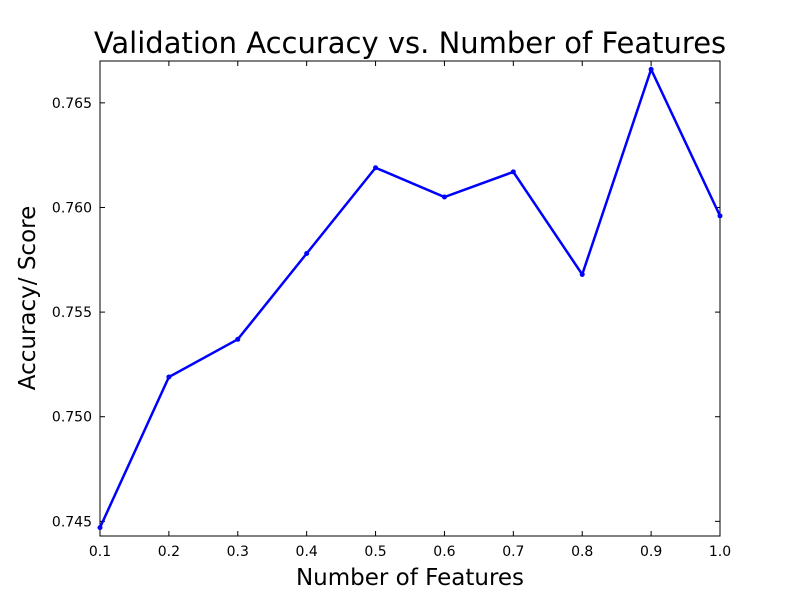 This screenshot has width=800, height=599. Describe the element at coordinates (100, 552) in the screenshot. I see `x-tick-label: 0.1` at that location.